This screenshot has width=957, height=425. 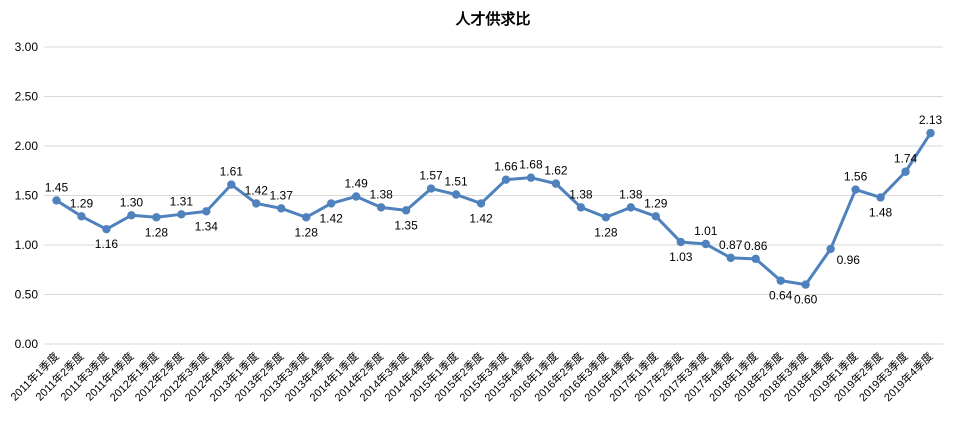 I want to click on y-tick-label: 2.50, so click(x=27, y=97).